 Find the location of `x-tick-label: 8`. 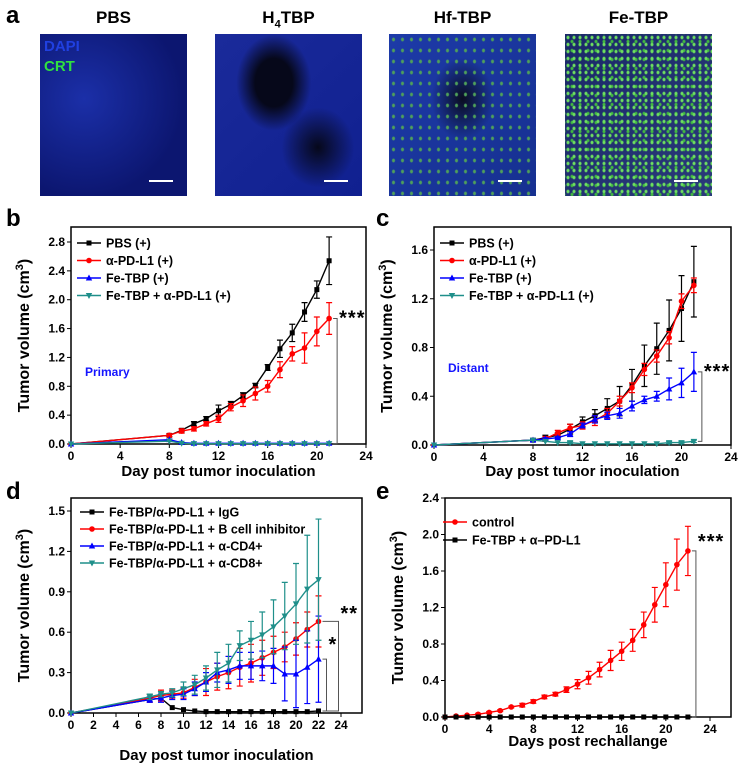

x-tick-label: 8 is located at coordinates (533, 457).